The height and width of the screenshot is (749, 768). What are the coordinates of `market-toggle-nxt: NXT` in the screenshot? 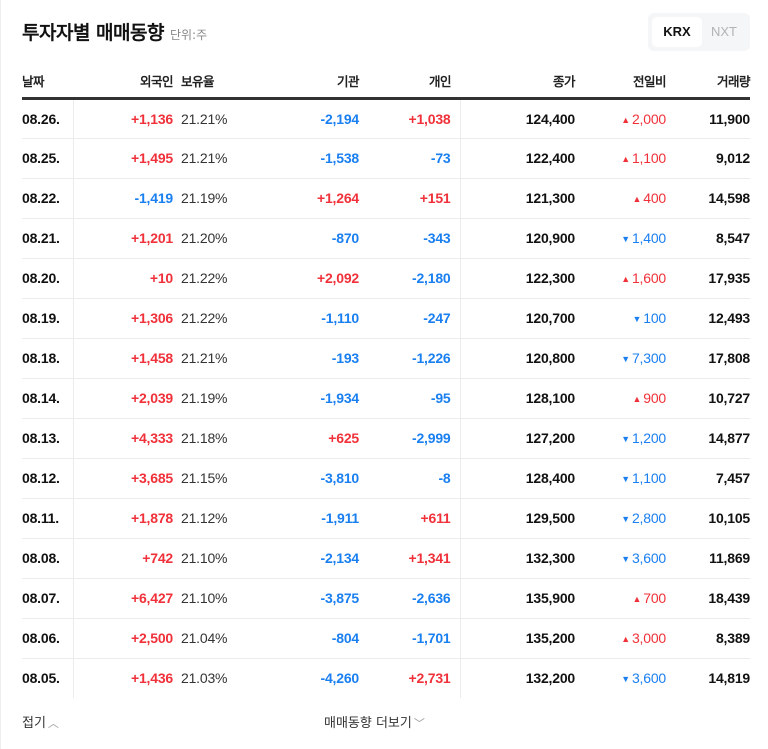 It's located at (724, 31).